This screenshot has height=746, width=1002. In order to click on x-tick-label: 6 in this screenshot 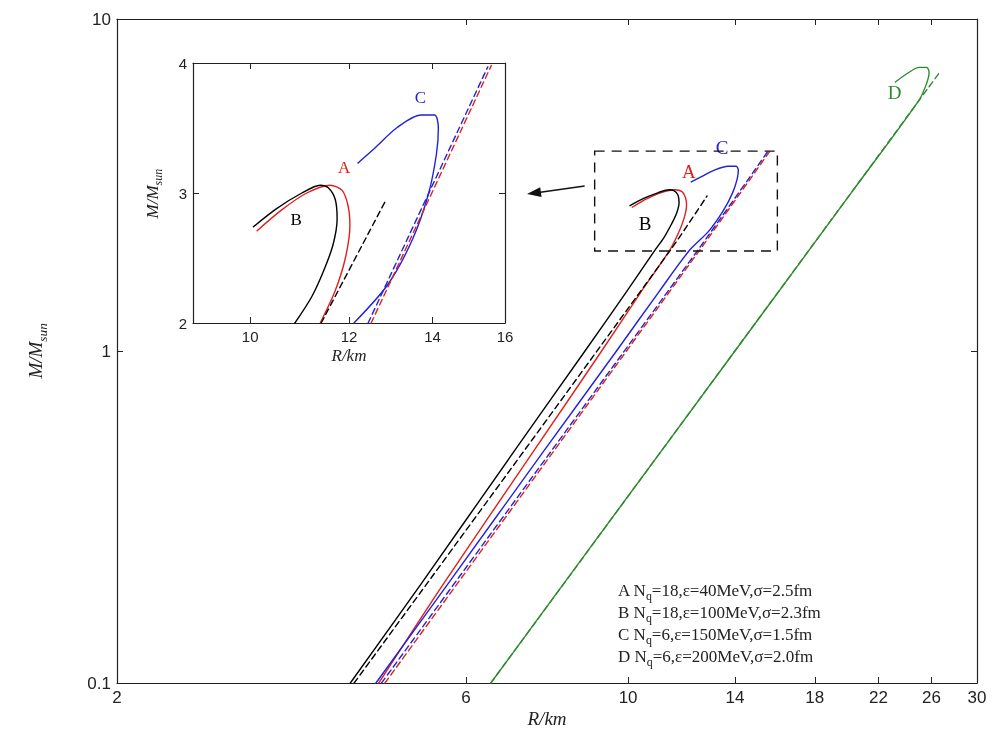, I will do `click(466, 697)`.